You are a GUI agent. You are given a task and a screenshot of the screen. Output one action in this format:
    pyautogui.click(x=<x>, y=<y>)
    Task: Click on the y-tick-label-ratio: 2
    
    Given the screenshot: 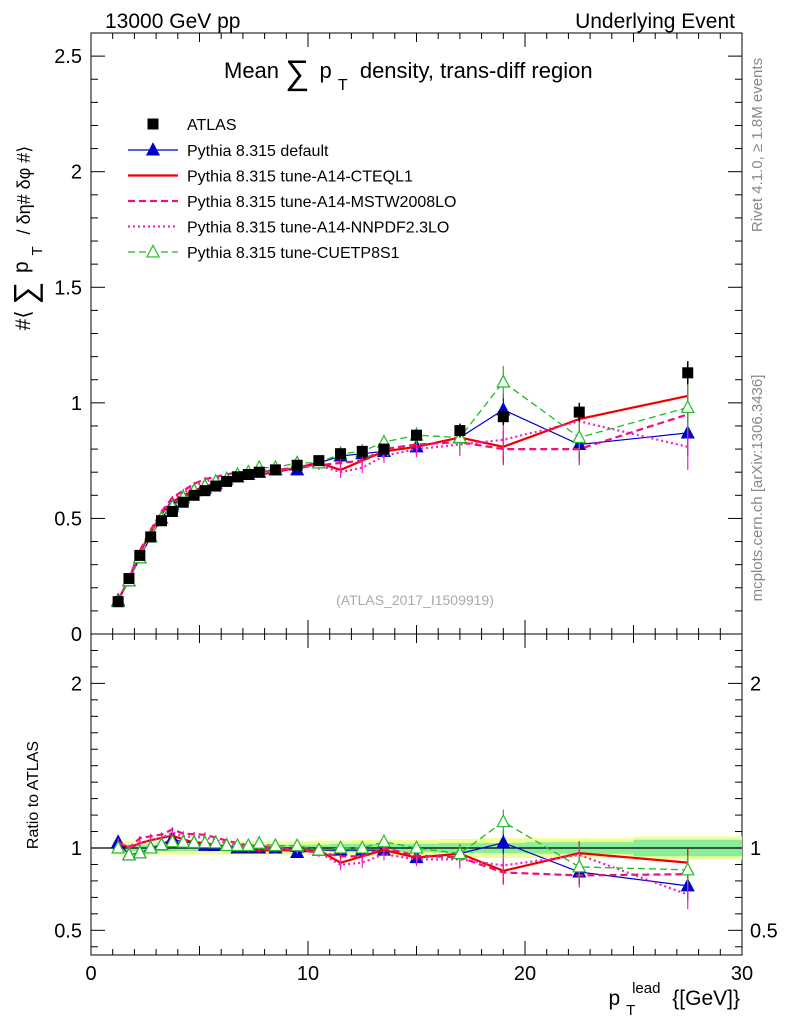 What is the action you would take?
    pyautogui.click(x=76, y=684)
    